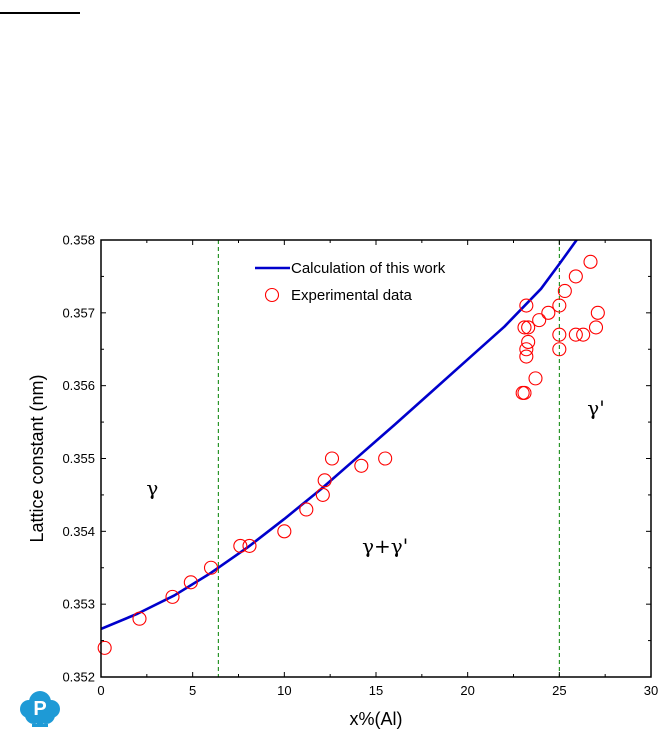  Describe the element at coordinates (559, 690) in the screenshot. I see `x-tick-label: 25` at that location.